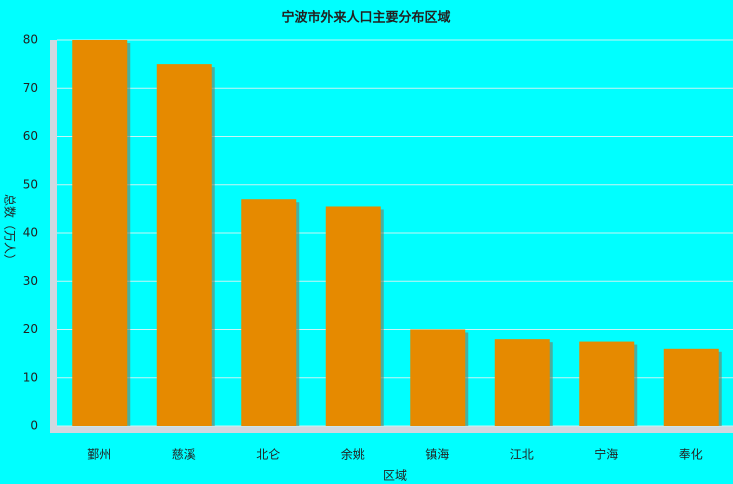 The image size is (733, 484). What do you see at coordinates (391, 429) in the screenshot?
I see `x-axis-floor` at bounding box center [391, 429].